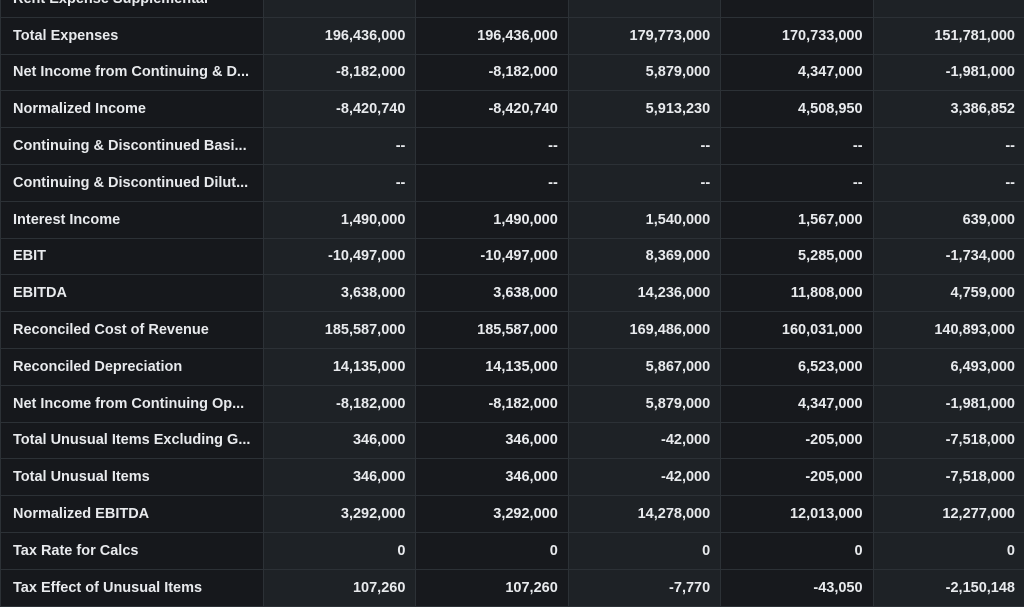 This screenshot has width=1024, height=607. Describe the element at coordinates (644, 256) in the screenshot. I see `value-cell: 8,369,000` at that location.